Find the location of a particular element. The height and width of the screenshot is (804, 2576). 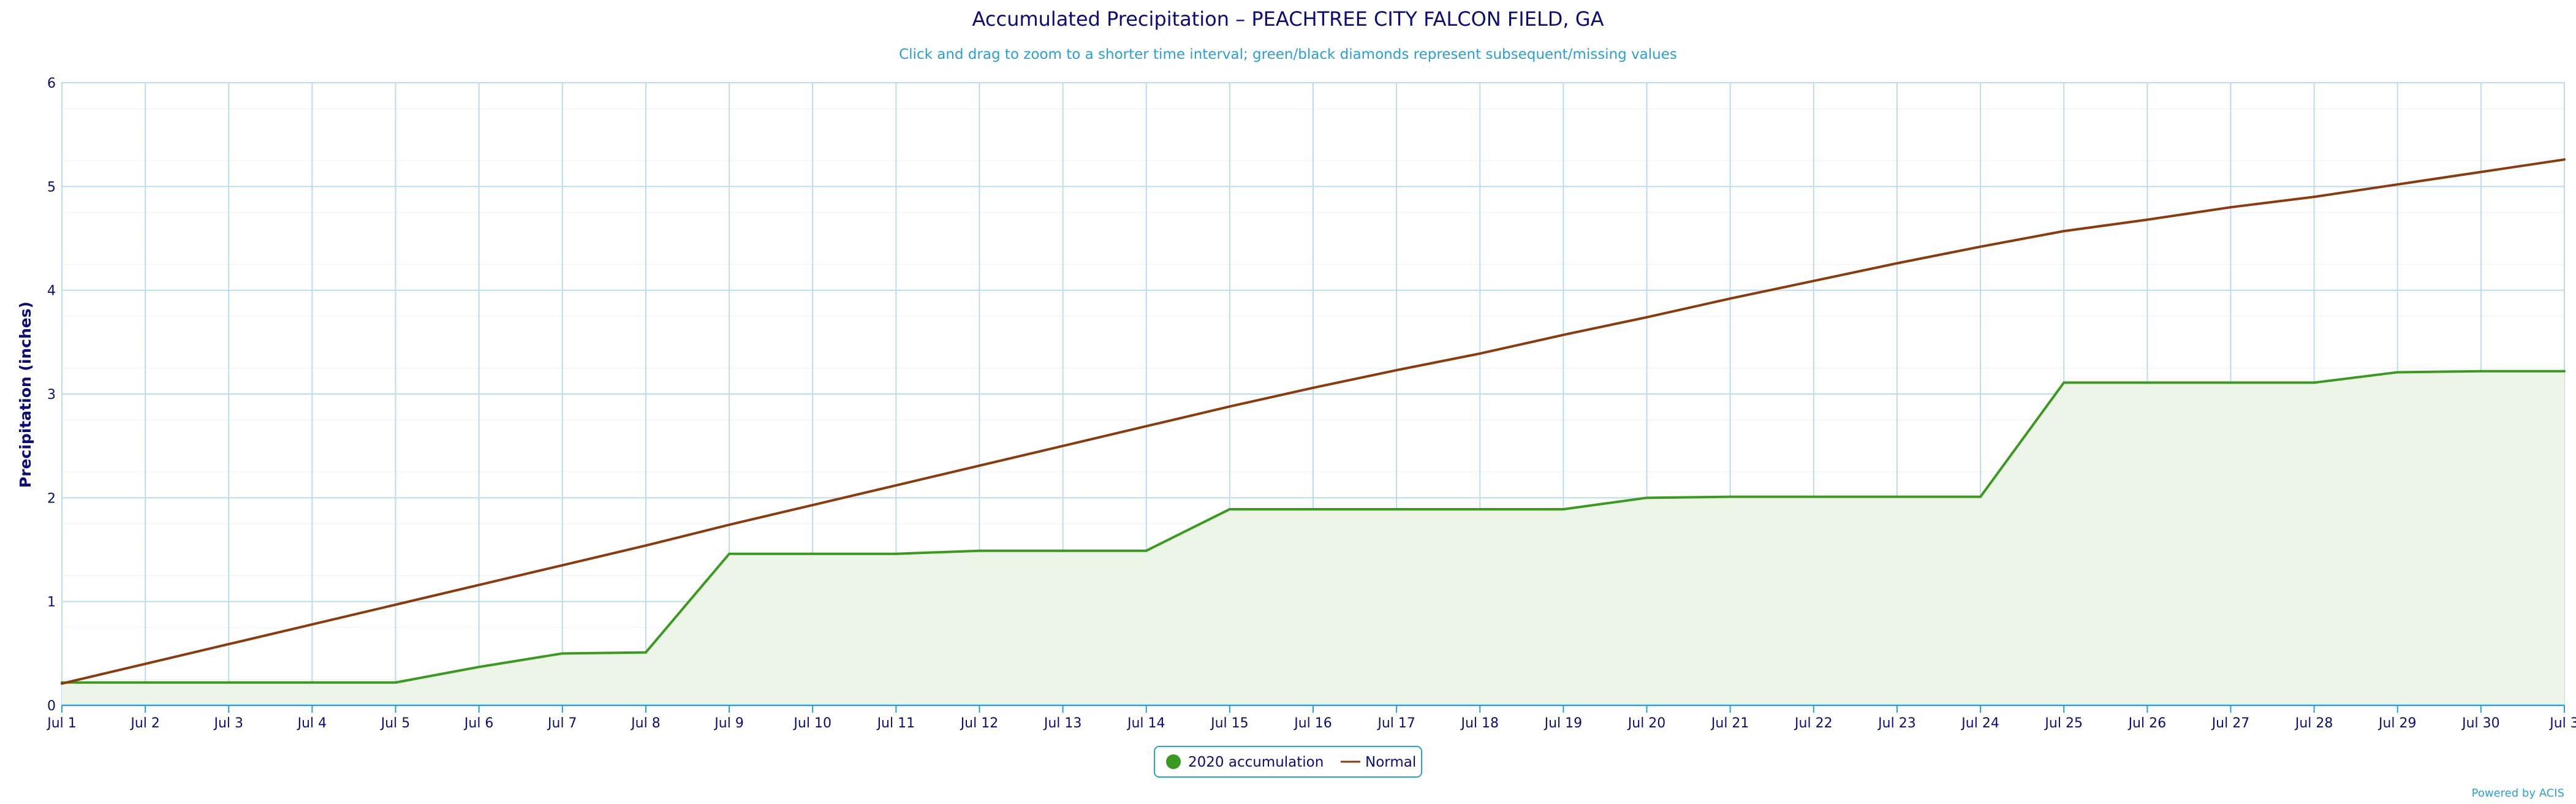

x-tick-label: Jul 10 is located at coordinates (812, 723).